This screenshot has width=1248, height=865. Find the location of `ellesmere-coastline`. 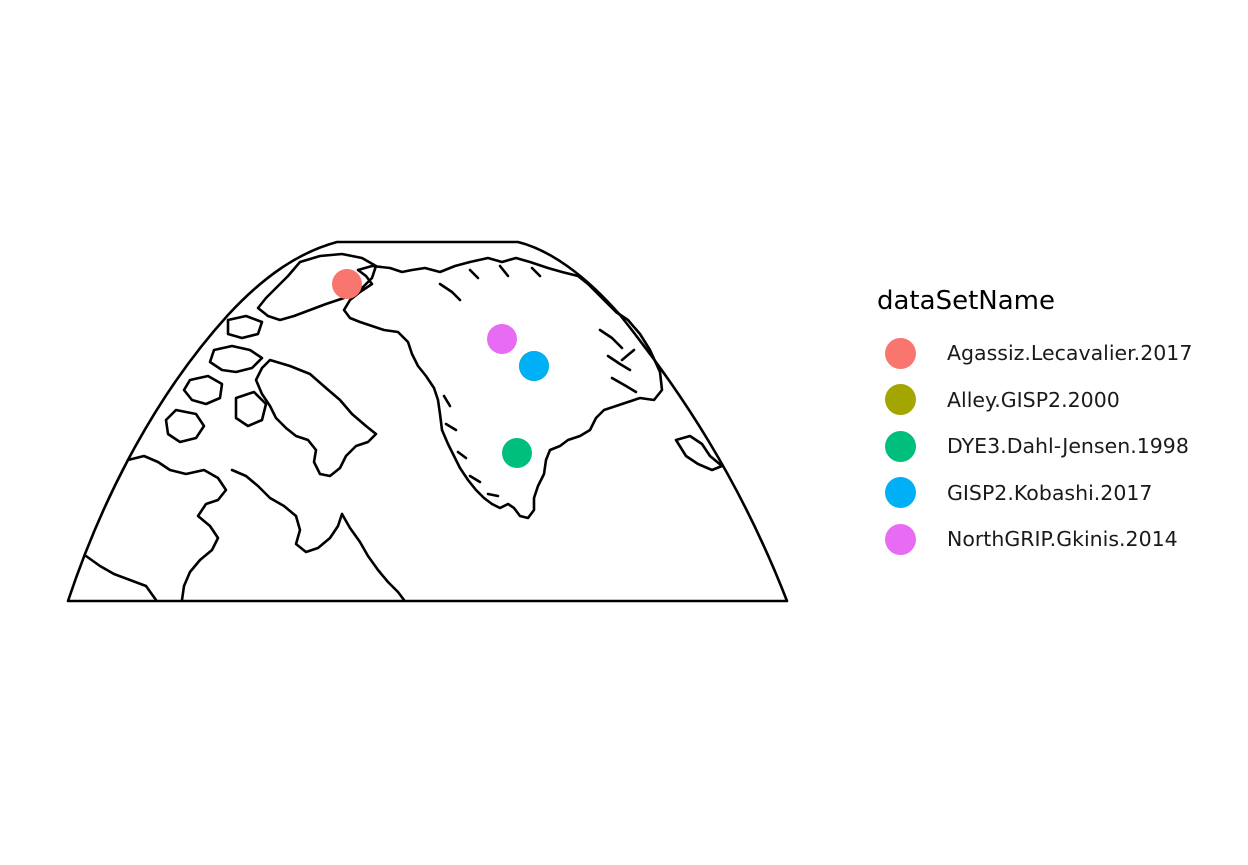

ellesmere-coastline is located at coordinates (317, 287).